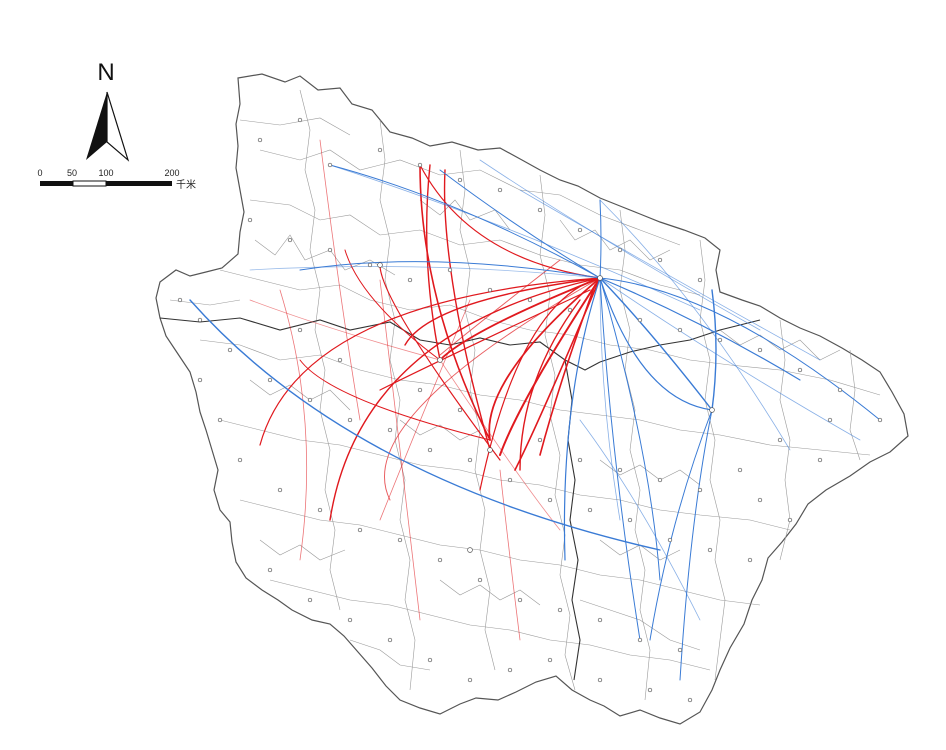 The image size is (946, 750). Describe the element at coordinates (108, 126) in the screenshot. I see `north-arrow-icon` at that location.